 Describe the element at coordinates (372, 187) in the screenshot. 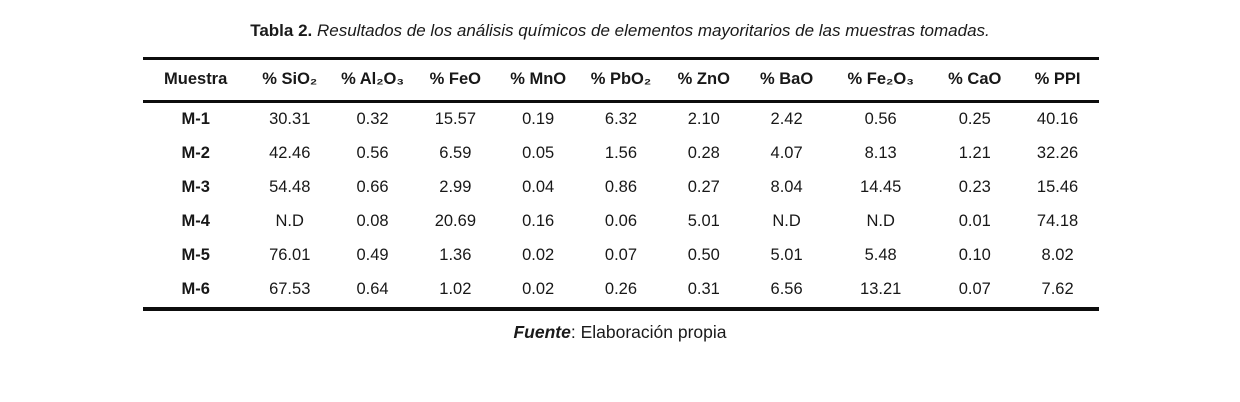

I see `value-cell: 0.66` at that location.